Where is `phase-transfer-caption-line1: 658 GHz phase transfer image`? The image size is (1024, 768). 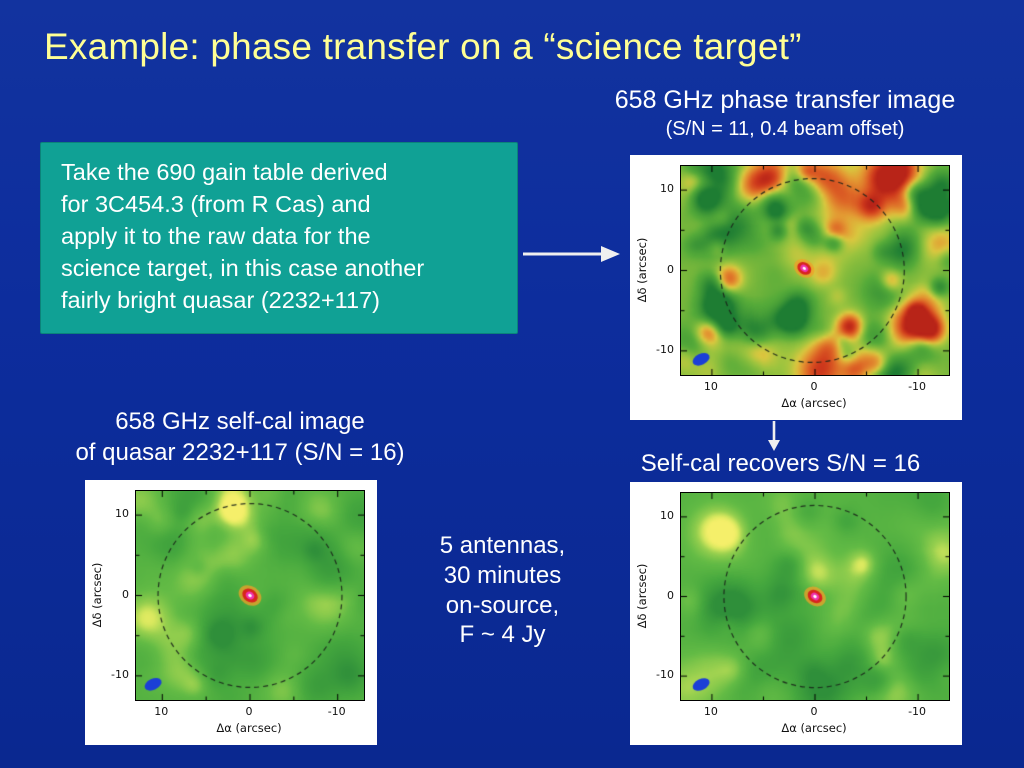 phase-transfer-caption-line1: 658 GHz phase transfer image is located at coordinates (785, 100).